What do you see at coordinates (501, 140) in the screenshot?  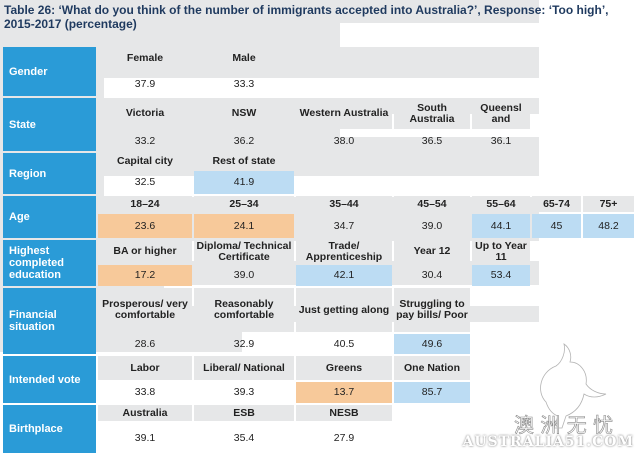 I see `value-cell: 36.1` at bounding box center [501, 140].